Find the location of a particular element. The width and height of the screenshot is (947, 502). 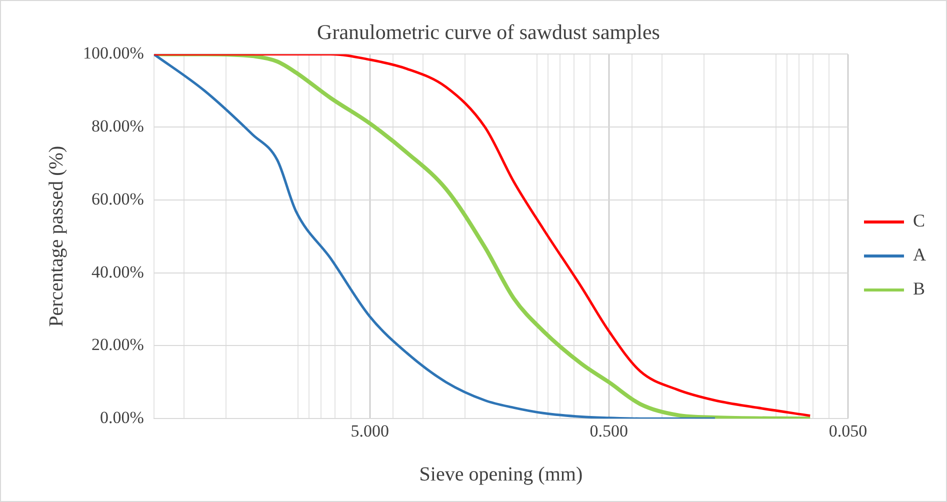

x-tick-label: 0.500 is located at coordinates (609, 430).